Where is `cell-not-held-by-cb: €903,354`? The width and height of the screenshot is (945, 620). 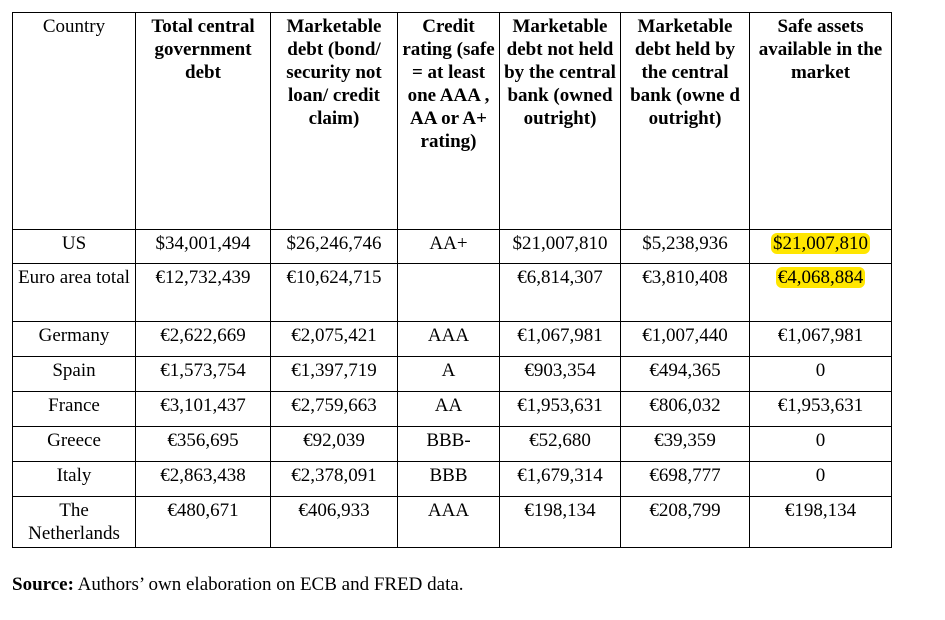
cell-not-held-by-cb: €903,354 is located at coordinates (560, 374).